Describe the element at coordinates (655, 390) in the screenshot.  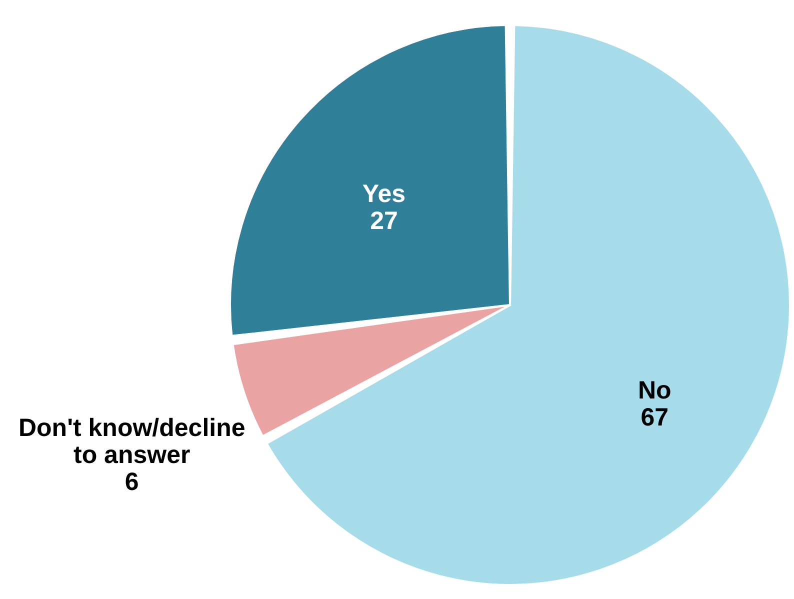
I see `slice-label: No` at that location.